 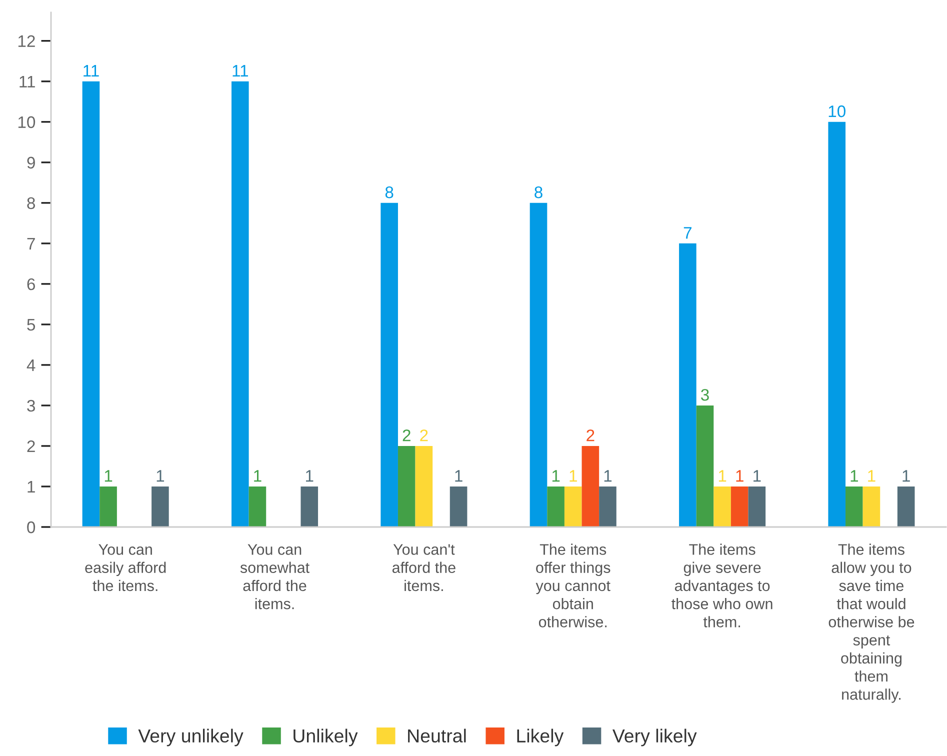 I want to click on y-tick-label: 8, so click(x=31, y=203).